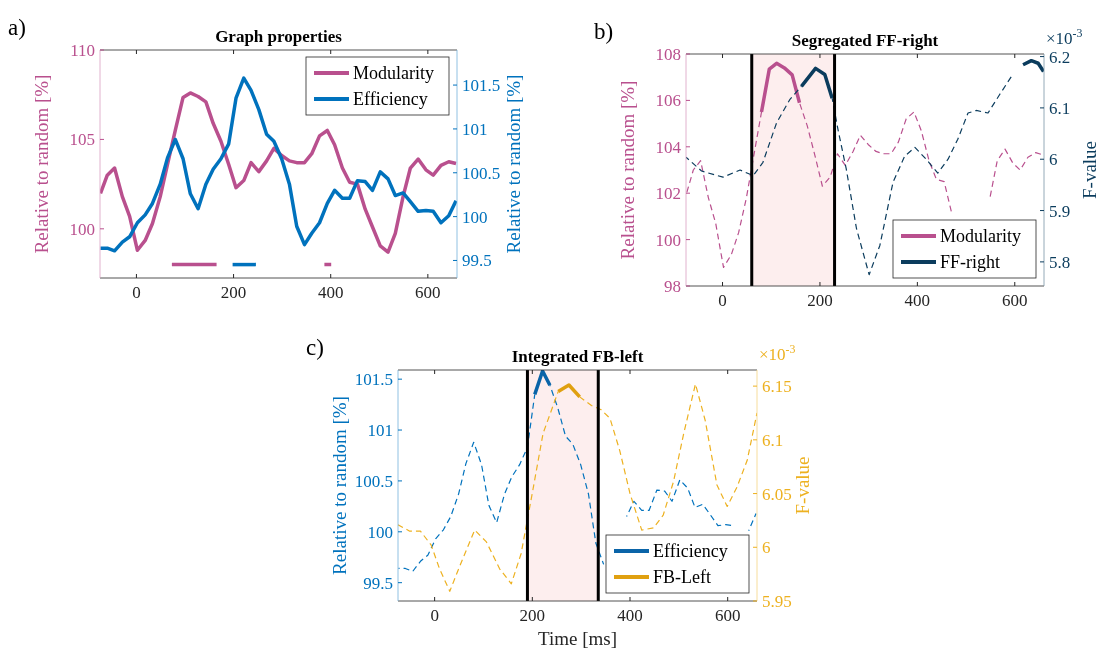 The width and height of the screenshot is (1118, 670). What do you see at coordinates (577, 638) in the screenshot?
I see `x-axis-title: Time [ms]` at bounding box center [577, 638].